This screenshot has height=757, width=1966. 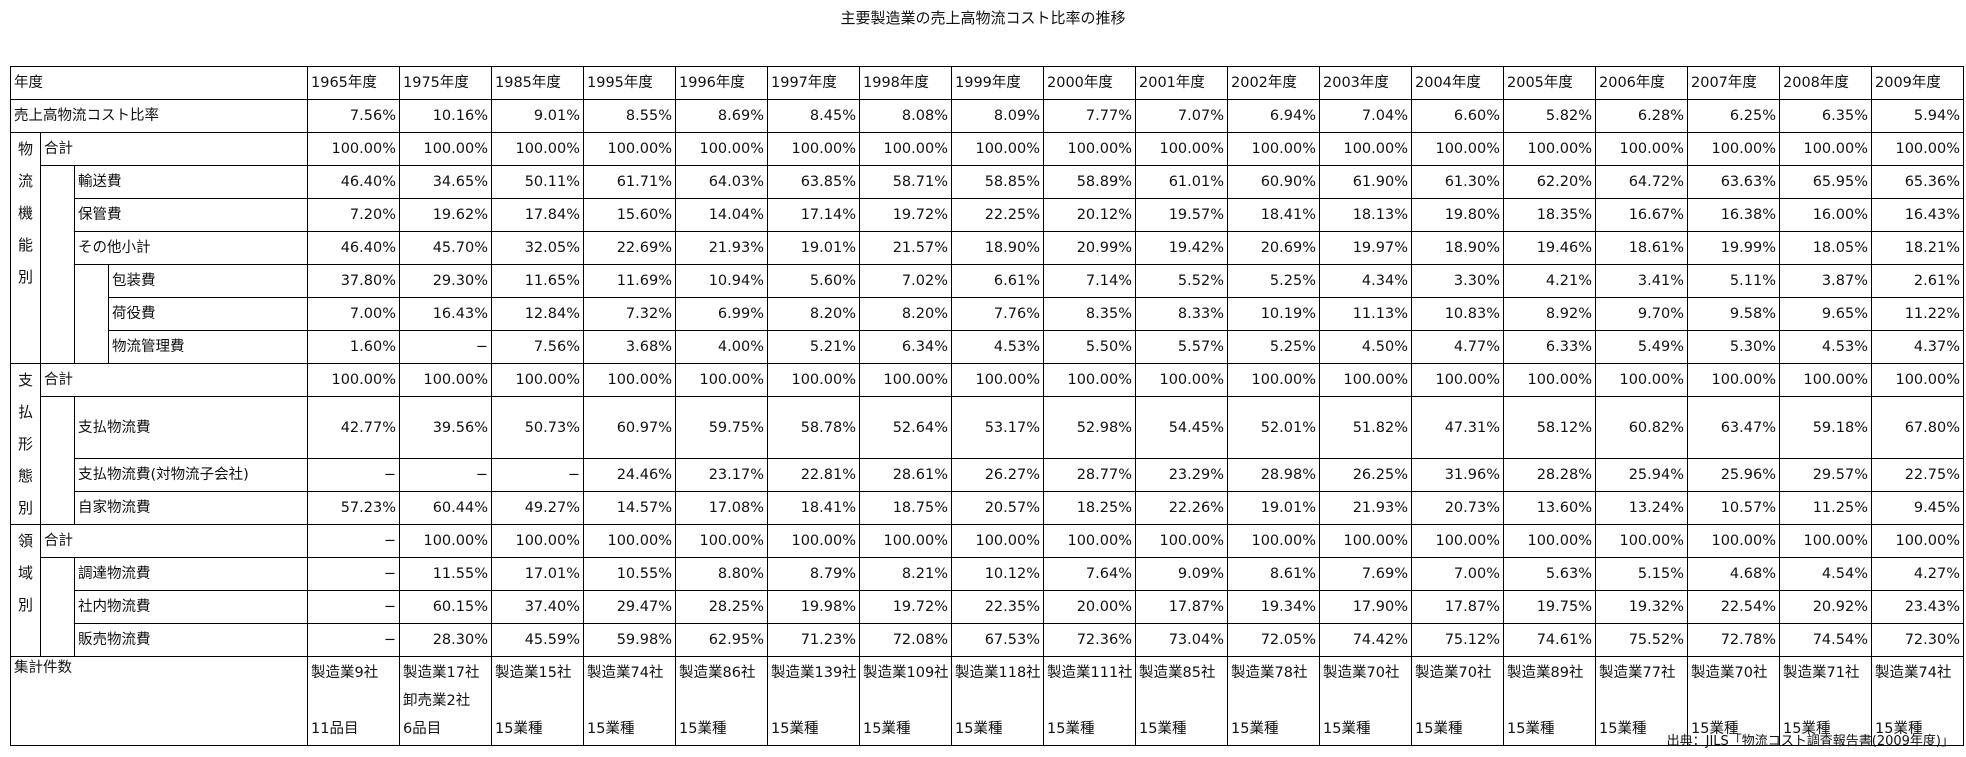 I want to click on table-cell: 17.01%, so click(x=537, y=574).